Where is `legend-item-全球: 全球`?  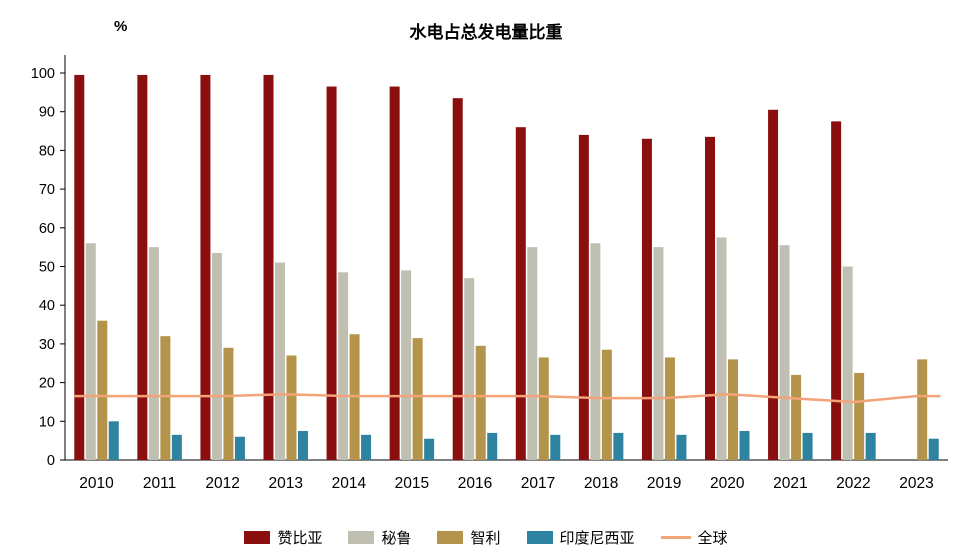 legend-item-全球: 全球 is located at coordinates (694, 537).